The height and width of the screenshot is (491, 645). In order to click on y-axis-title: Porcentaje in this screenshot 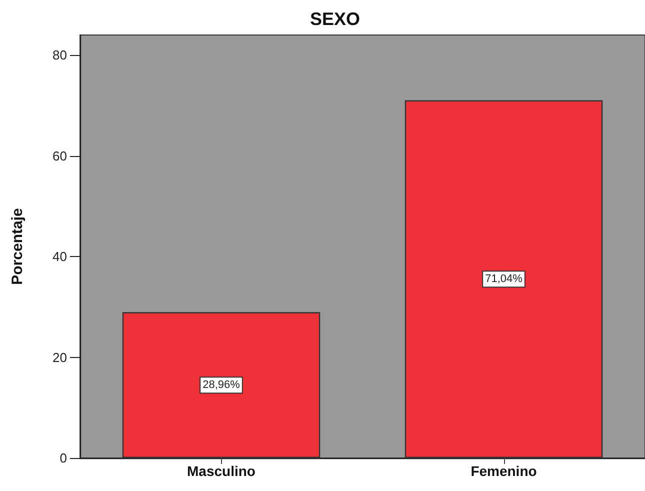, I will do `click(17, 246)`.